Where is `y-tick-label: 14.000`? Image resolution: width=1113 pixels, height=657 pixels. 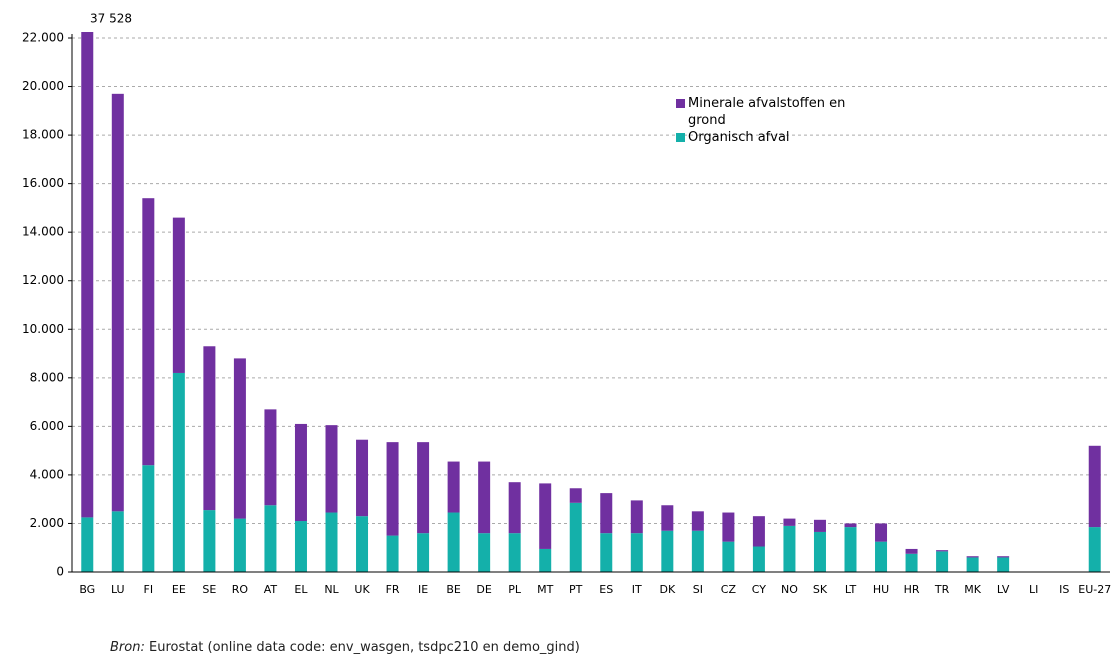
y-tick-label: 14.000 is located at coordinates (43, 232).